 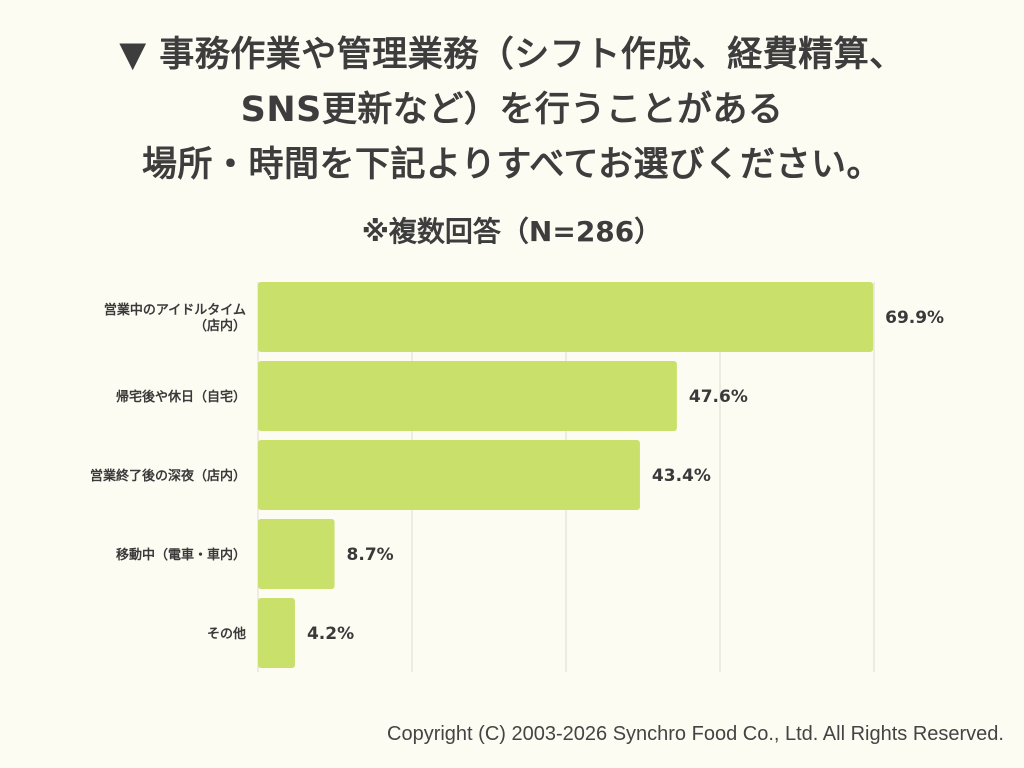 I want to click on category-label-0: 営業中のアイドルタイム（店内）, so click(x=175, y=318).